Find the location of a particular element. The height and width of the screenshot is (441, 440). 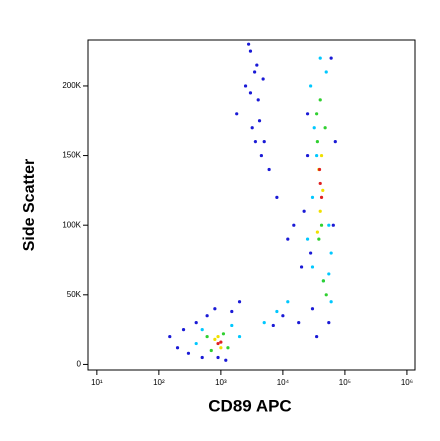

y-tick-label: 100K is located at coordinates (71, 224).